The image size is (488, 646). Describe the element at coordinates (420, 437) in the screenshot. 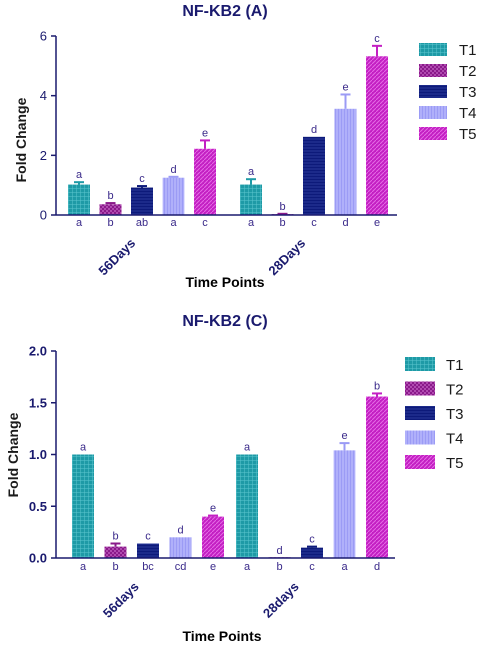

I see `chart-c-legend-swatch-t4` at that location.